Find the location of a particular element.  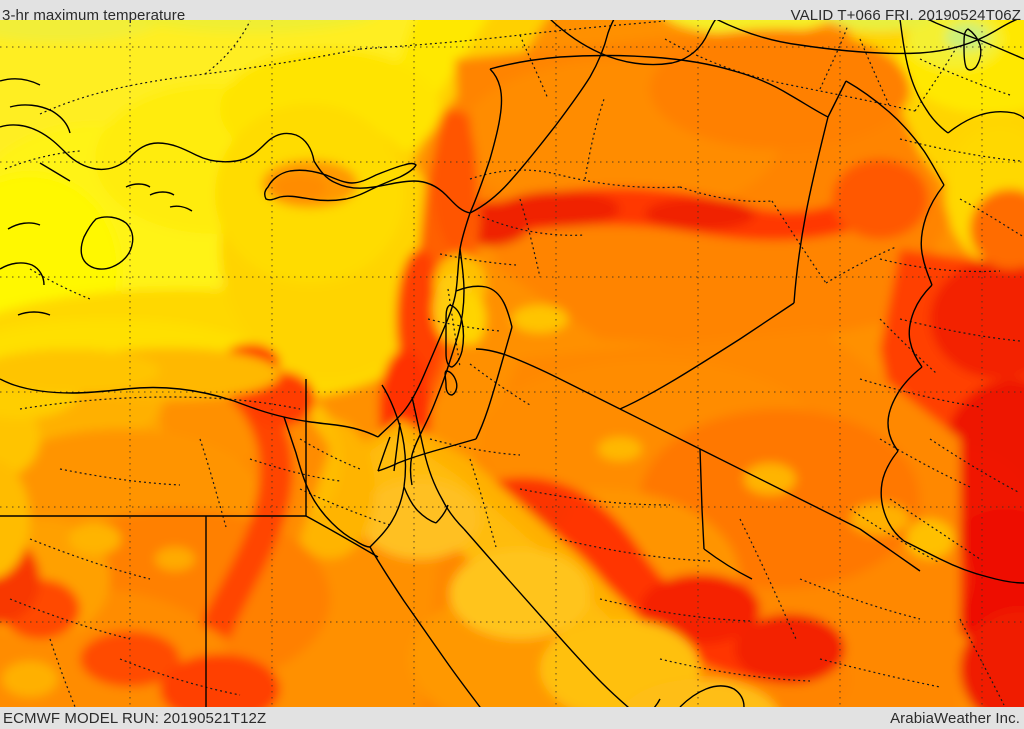

attribution-label: ArabiaWeather Inc. is located at coordinates (955, 718).